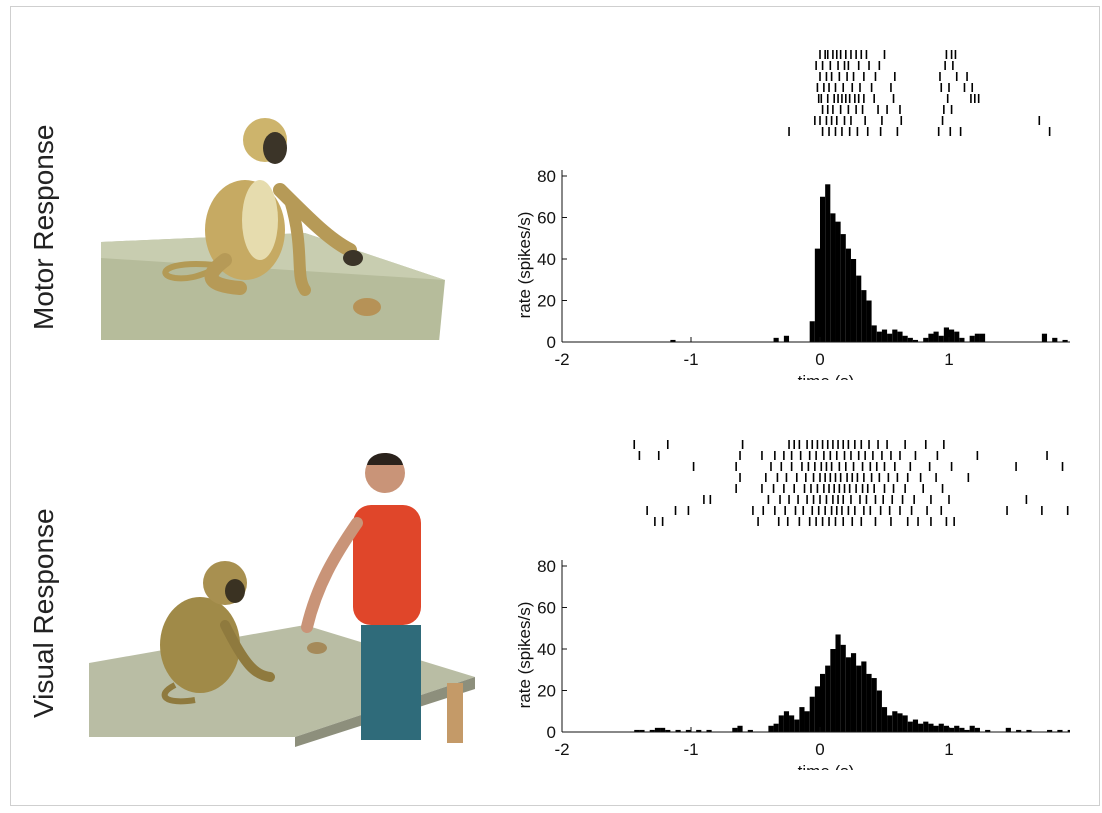 The height and width of the screenshot is (813, 1102). I want to click on motor-x-tick-label: 1, so click(948, 359).